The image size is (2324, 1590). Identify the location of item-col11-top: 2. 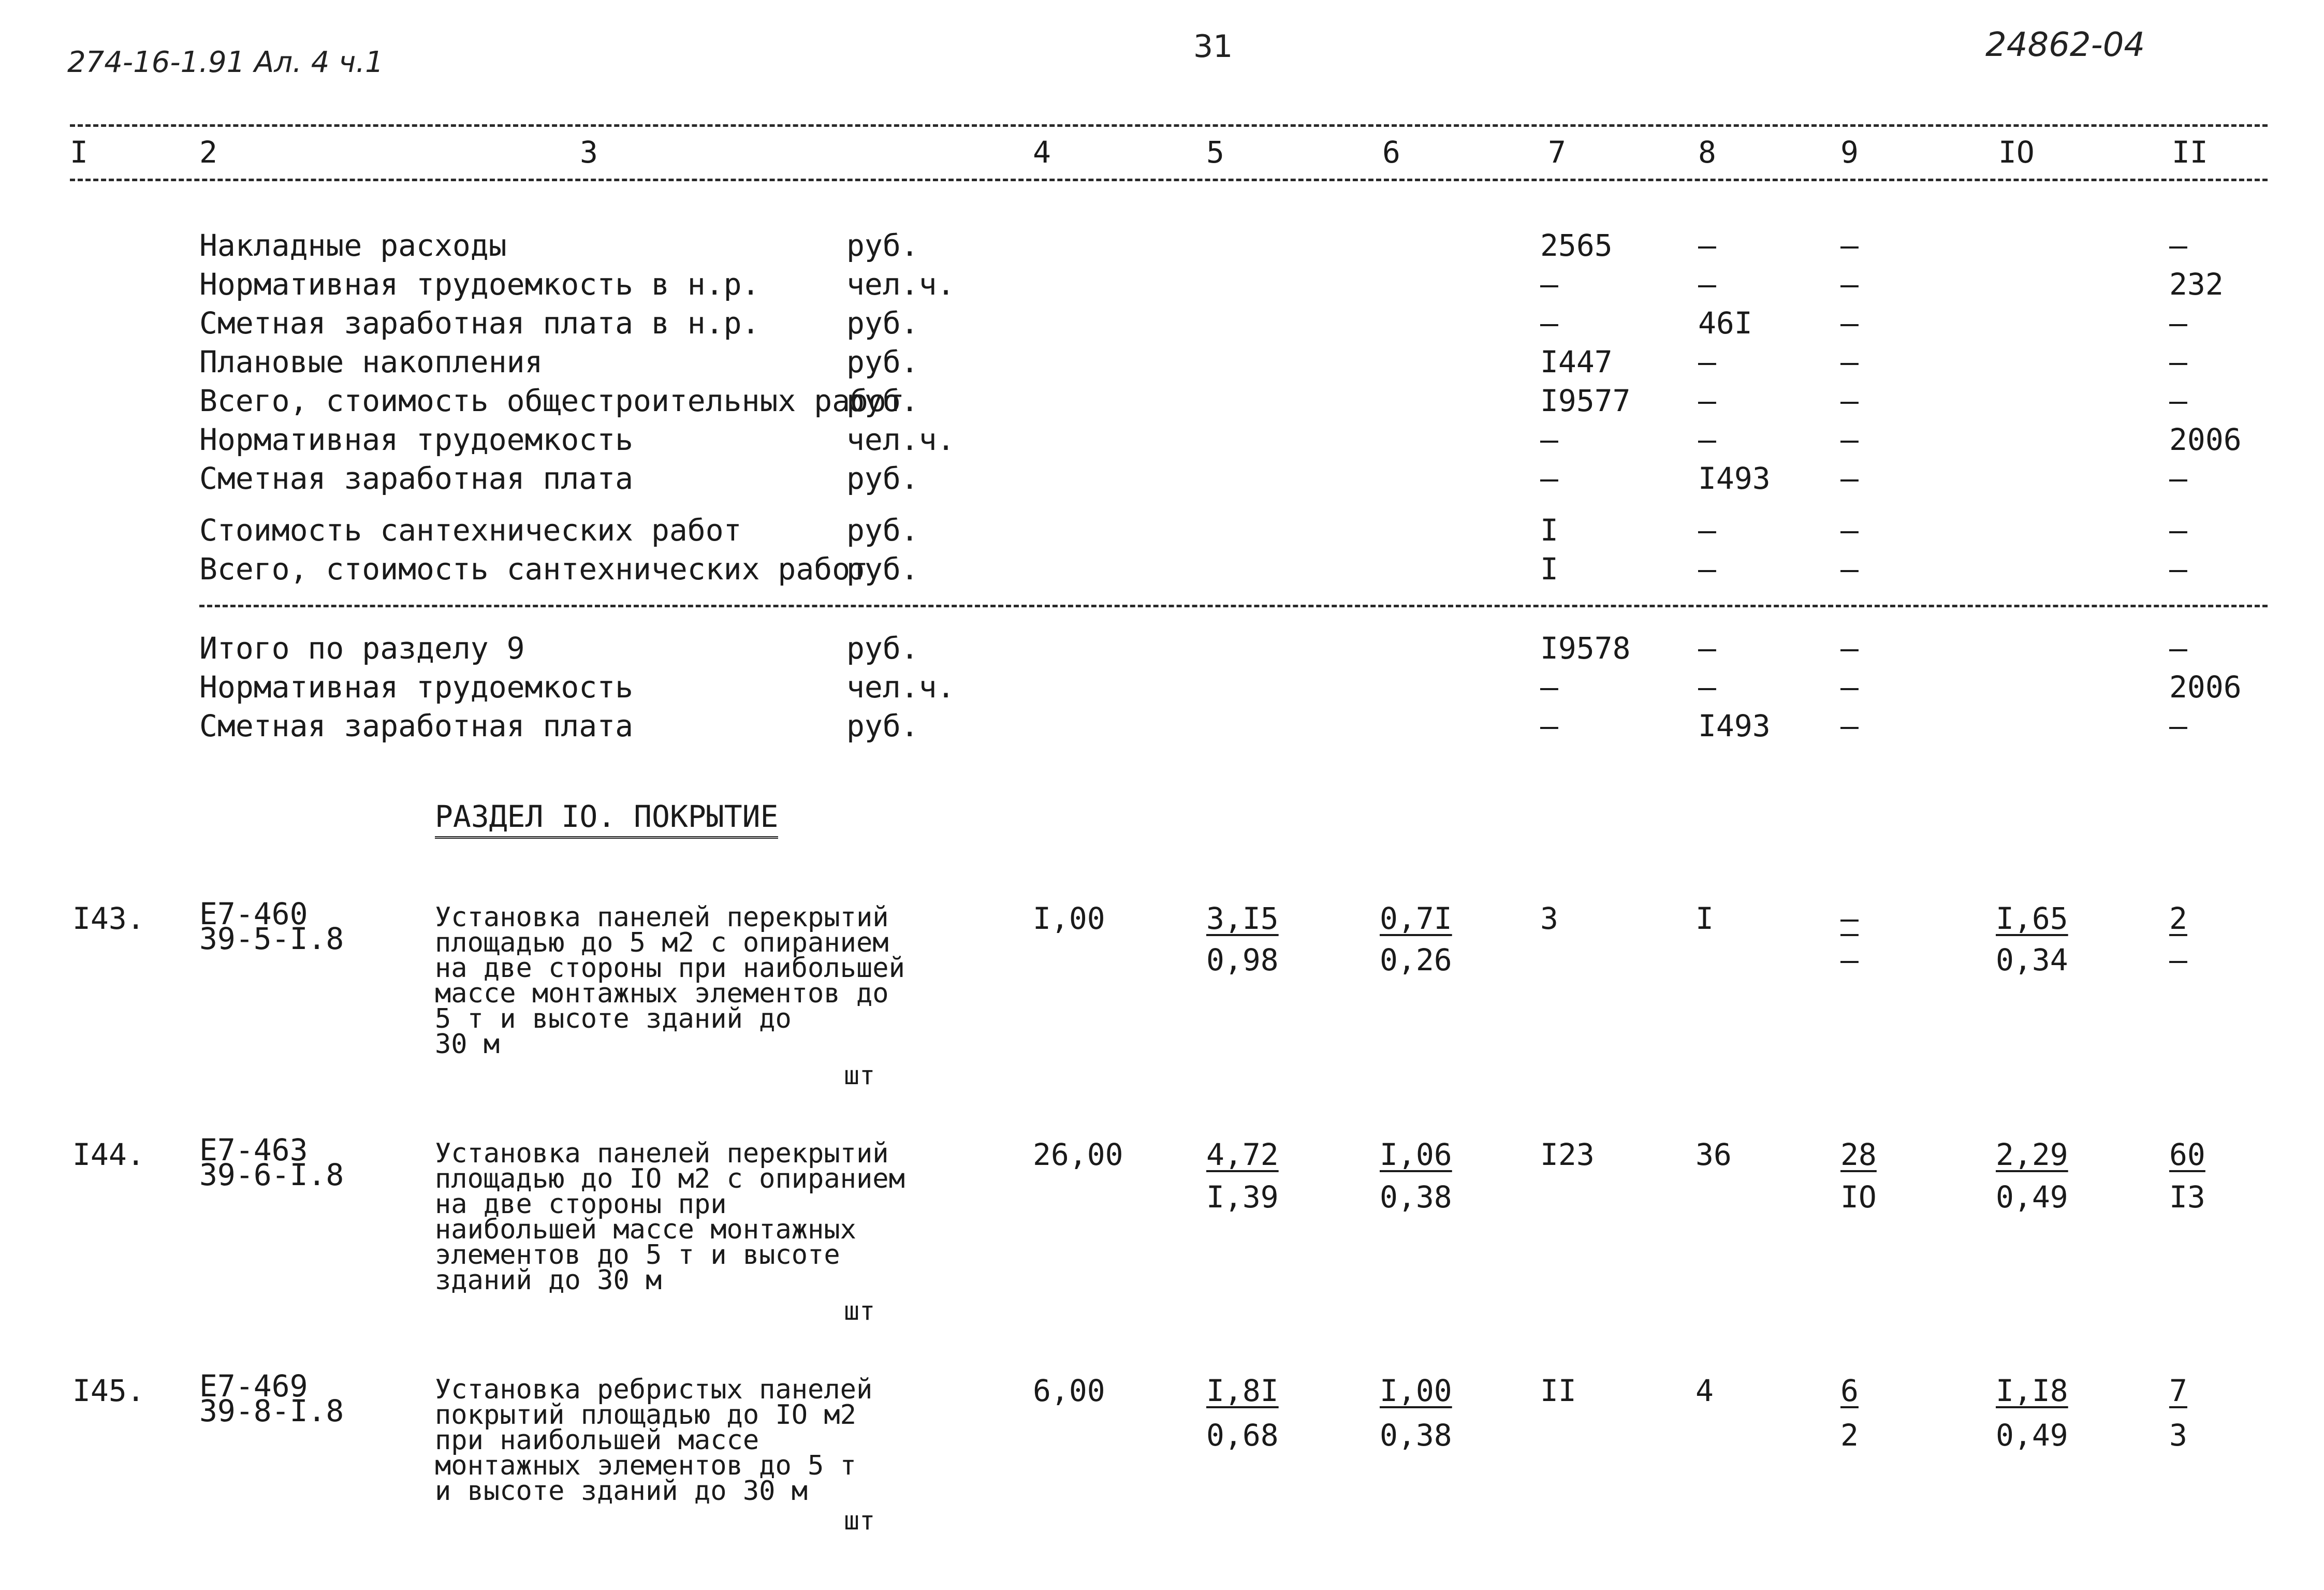
(2178, 918).